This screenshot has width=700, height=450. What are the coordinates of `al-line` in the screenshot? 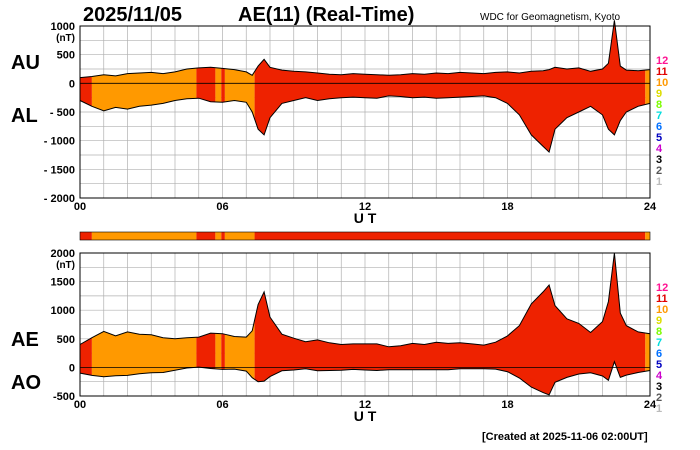 It's located at (365, 124).